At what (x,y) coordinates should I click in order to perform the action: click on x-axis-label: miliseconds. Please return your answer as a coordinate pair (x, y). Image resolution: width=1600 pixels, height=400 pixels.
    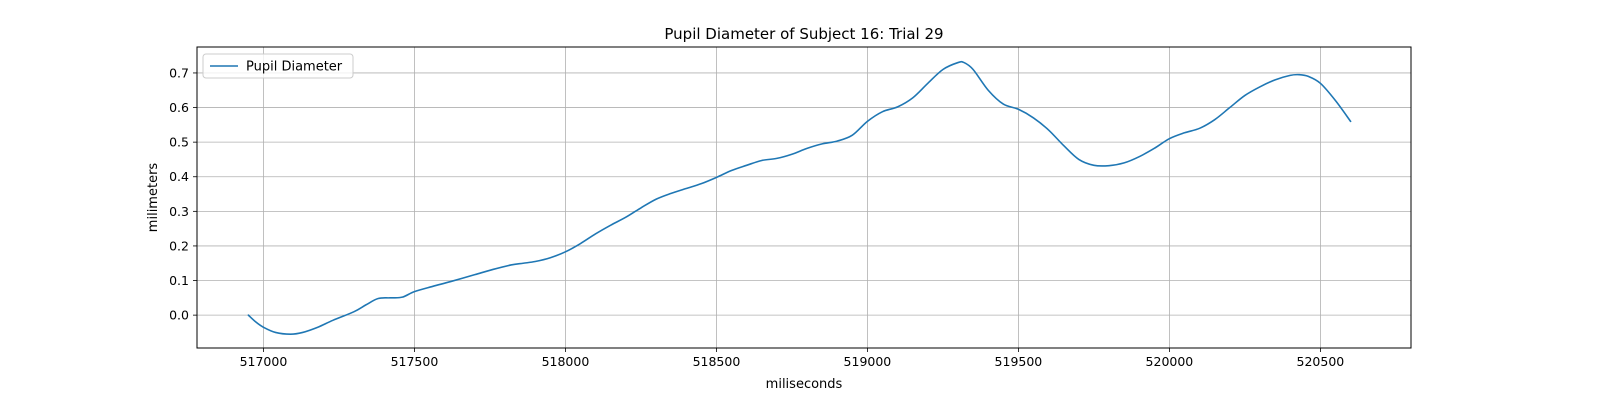
    Looking at the image, I should click on (804, 384).